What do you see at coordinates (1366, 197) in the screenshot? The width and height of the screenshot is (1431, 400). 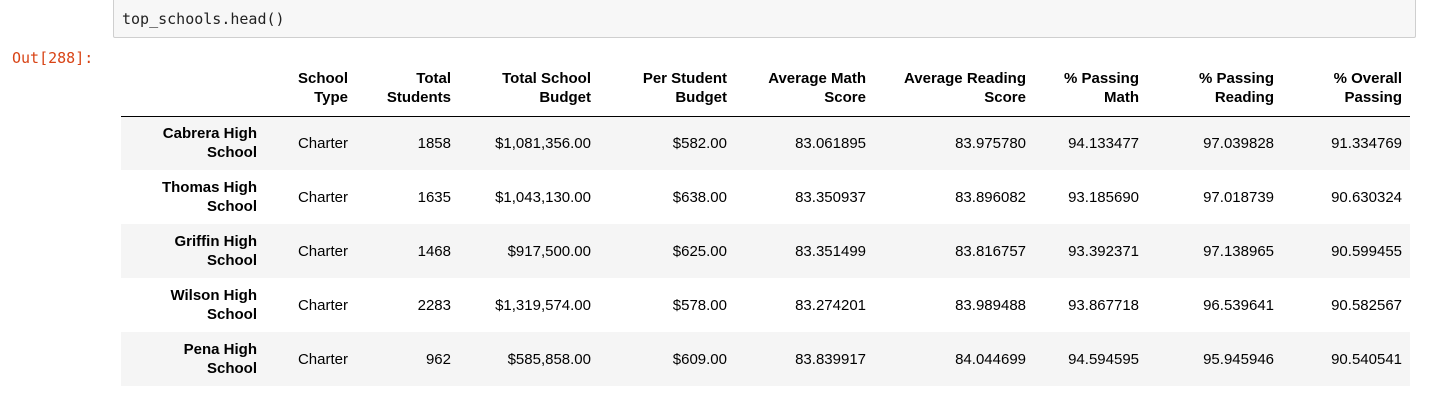 I see `cell-overall-passing: 90.630324` at bounding box center [1366, 197].